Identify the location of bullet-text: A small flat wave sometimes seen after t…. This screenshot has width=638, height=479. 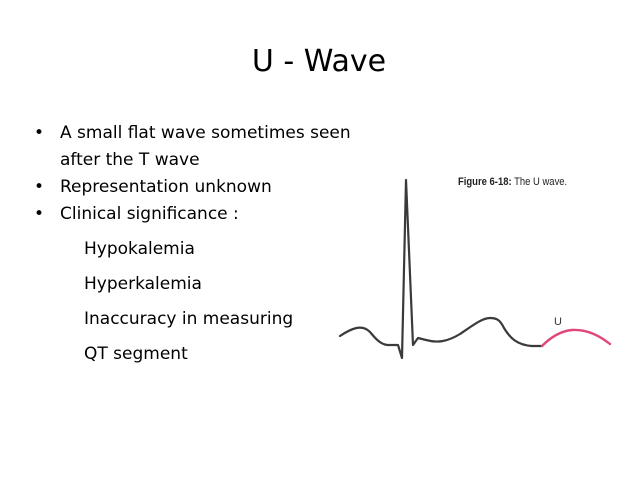
(205, 146).